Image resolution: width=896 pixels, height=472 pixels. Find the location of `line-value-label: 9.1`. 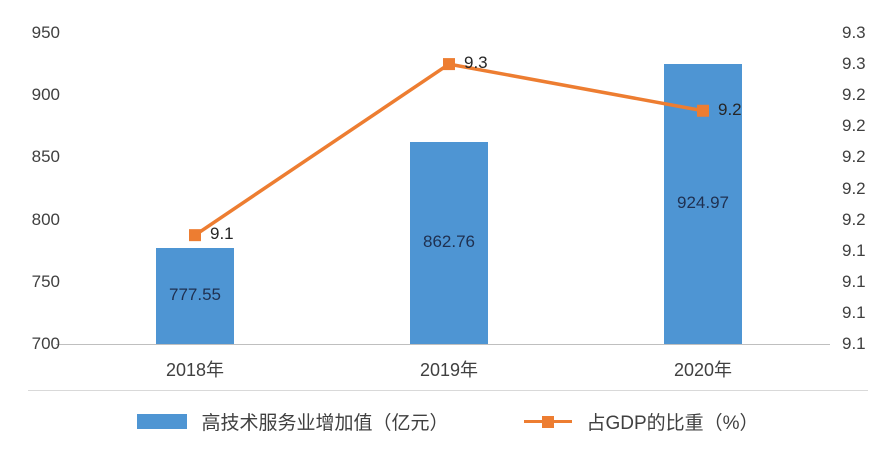

line-value-label: 9.1 is located at coordinates (222, 234).